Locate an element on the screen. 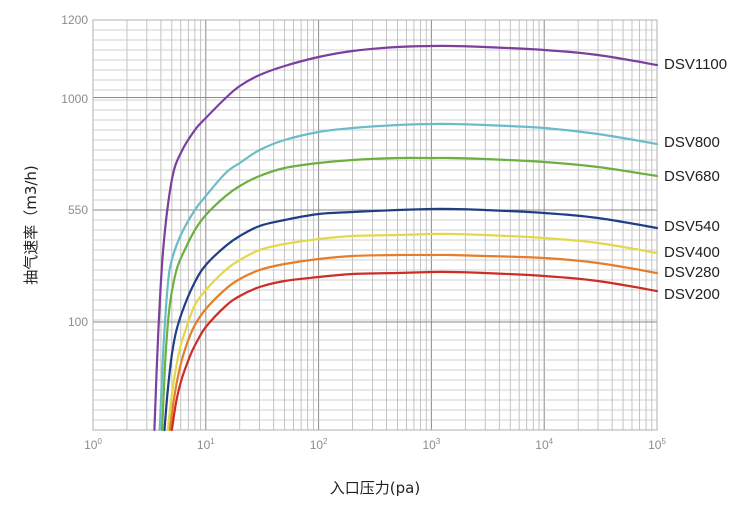 The width and height of the screenshot is (752, 509). series-label-dsv280: DSV280 is located at coordinates (692, 272).